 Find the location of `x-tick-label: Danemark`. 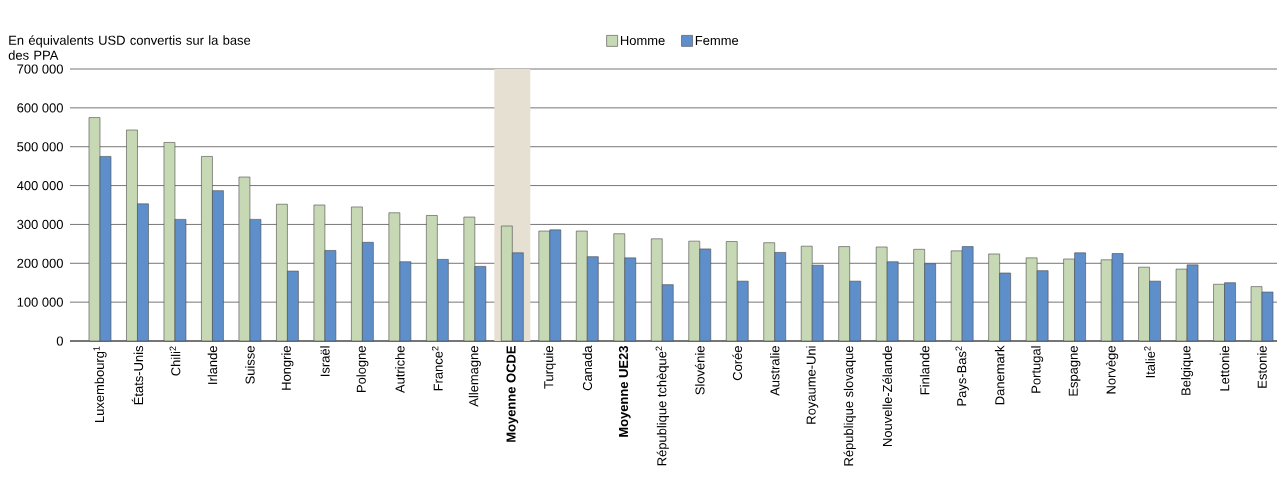

x-tick-label: Danemark is located at coordinates (999, 375).